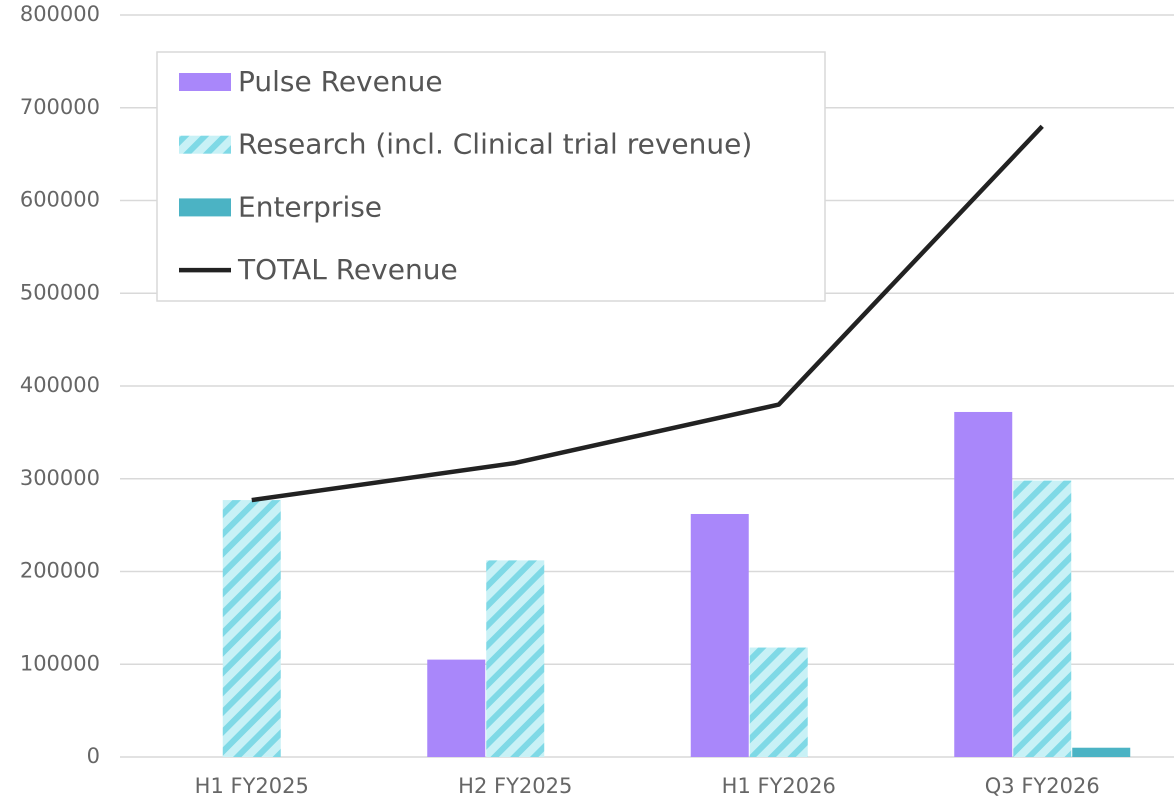 This screenshot has width=1174, height=802. What do you see at coordinates (310, 206) in the screenshot?
I see `legend-label: Enterprise` at bounding box center [310, 206].